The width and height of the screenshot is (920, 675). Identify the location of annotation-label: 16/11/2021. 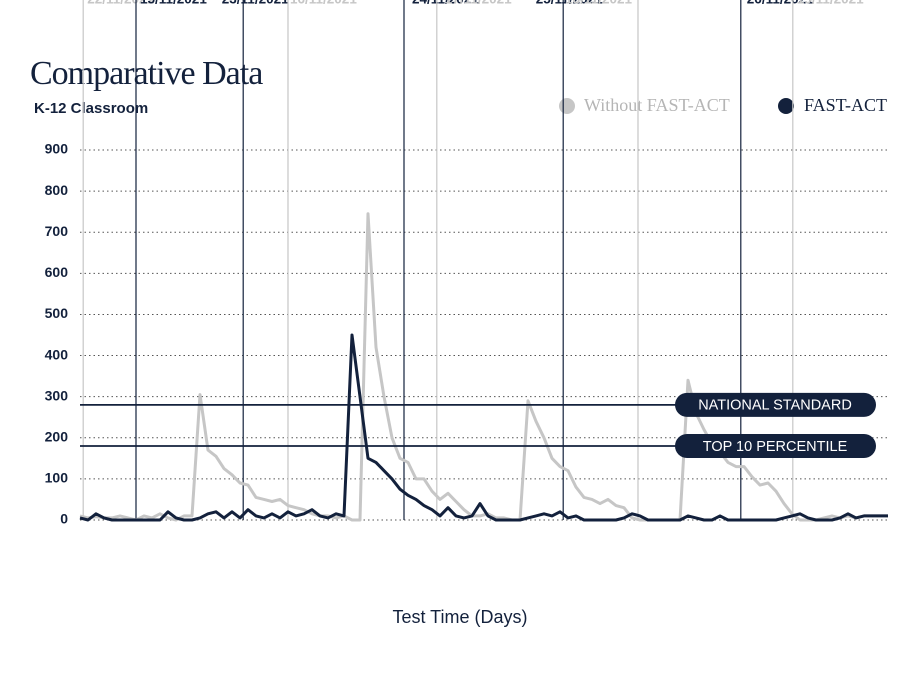
(323, 3).